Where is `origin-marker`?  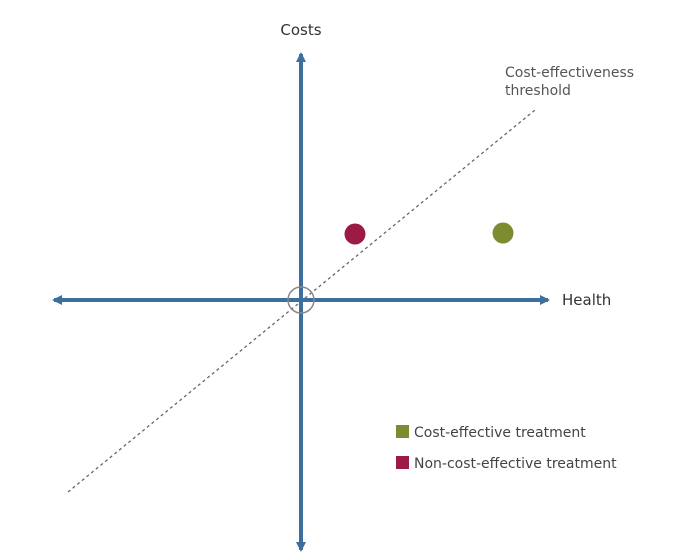
origin-marker is located at coordinates (301, 300).